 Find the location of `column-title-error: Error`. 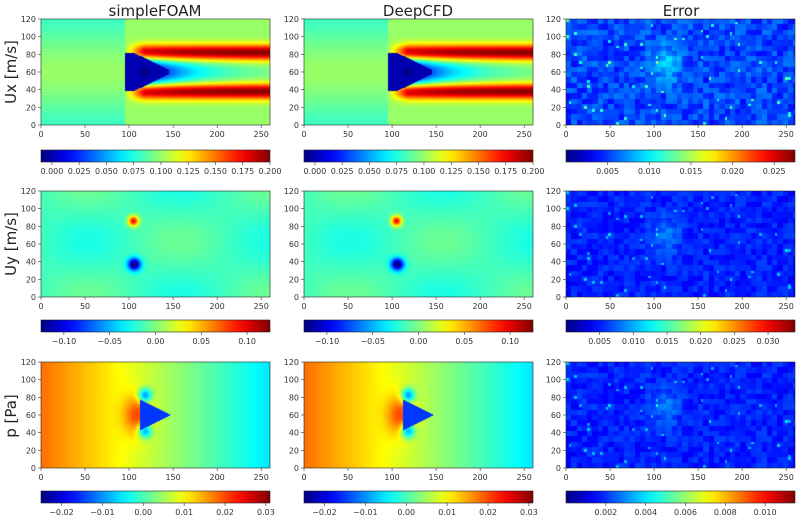

column-title-error: Error is located at coordinates (681, 11).